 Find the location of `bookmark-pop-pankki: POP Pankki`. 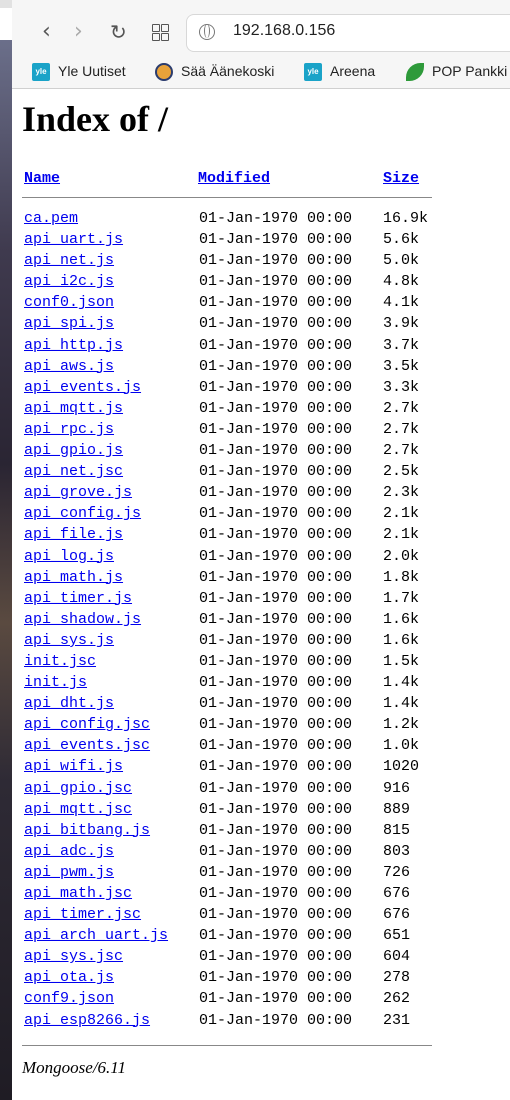

bookmark-pop-pankki: POP Pankki is located at coordinates (457, 71).